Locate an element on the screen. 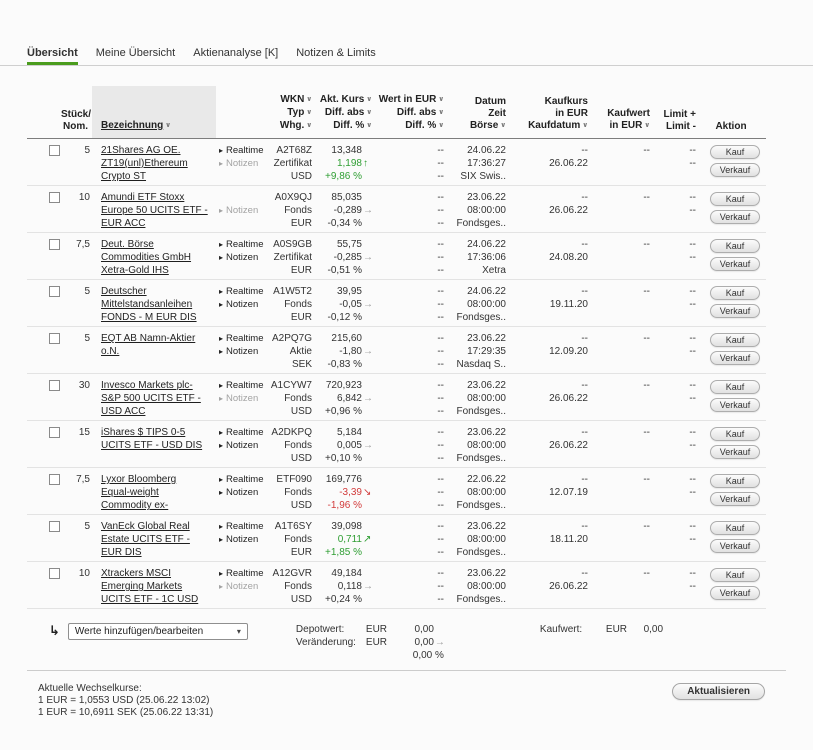 This screenshot has height=750, width=813. header-label: Limit - is located at coordinates (681, 126).